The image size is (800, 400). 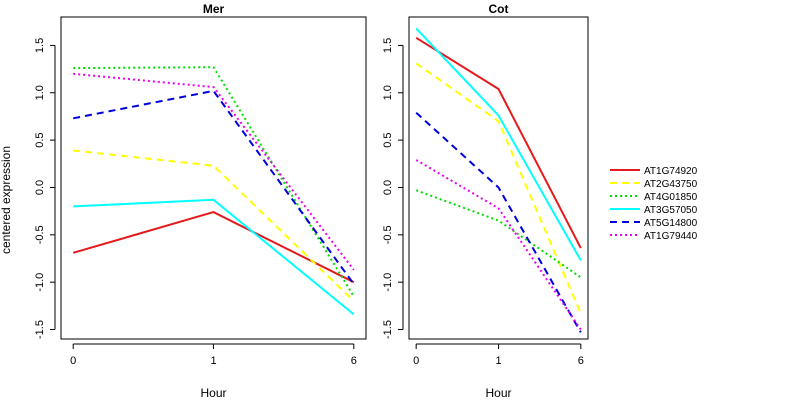 I want to click on series-line-at5g14800, so click(x=498, y=222).